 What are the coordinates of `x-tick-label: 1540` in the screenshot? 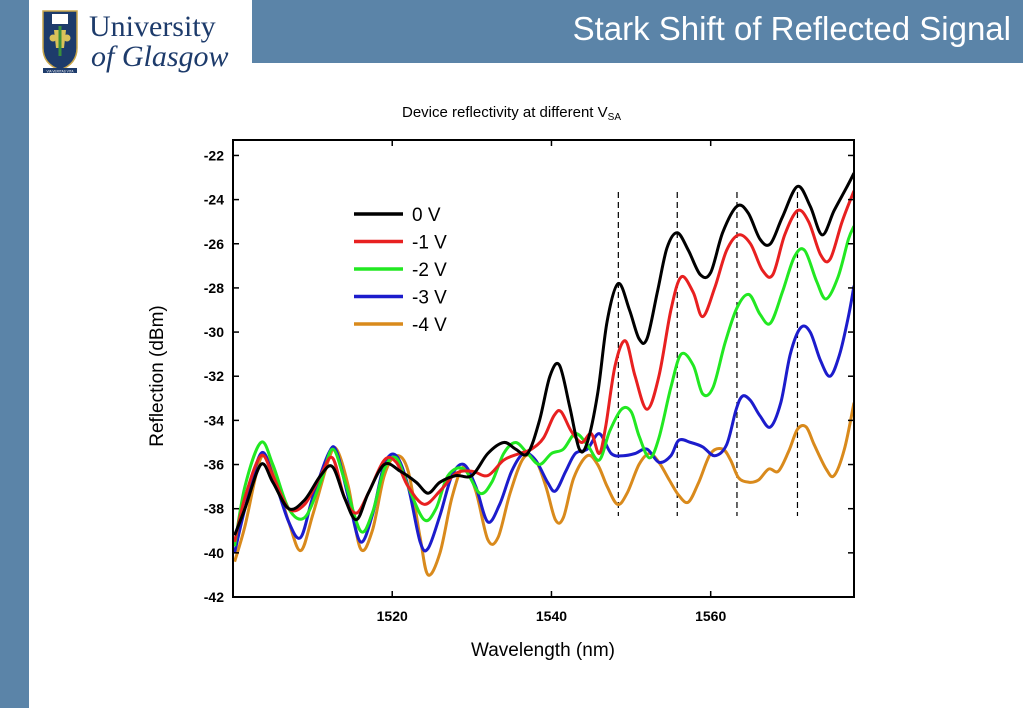 It's located at (551, 616).